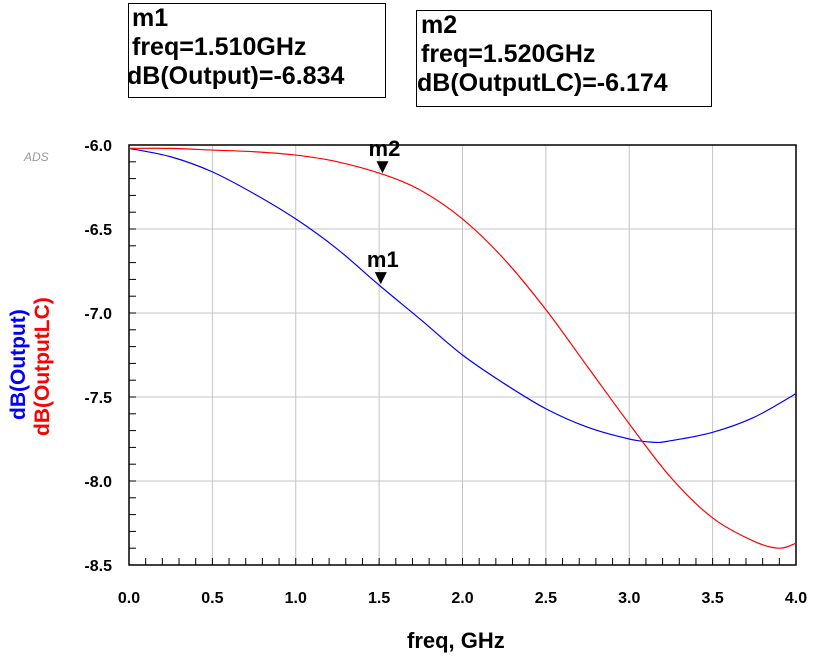 This screenshot has height=658, width=817. I want to click on y-tick-label: -7.0, so click(98, 314).